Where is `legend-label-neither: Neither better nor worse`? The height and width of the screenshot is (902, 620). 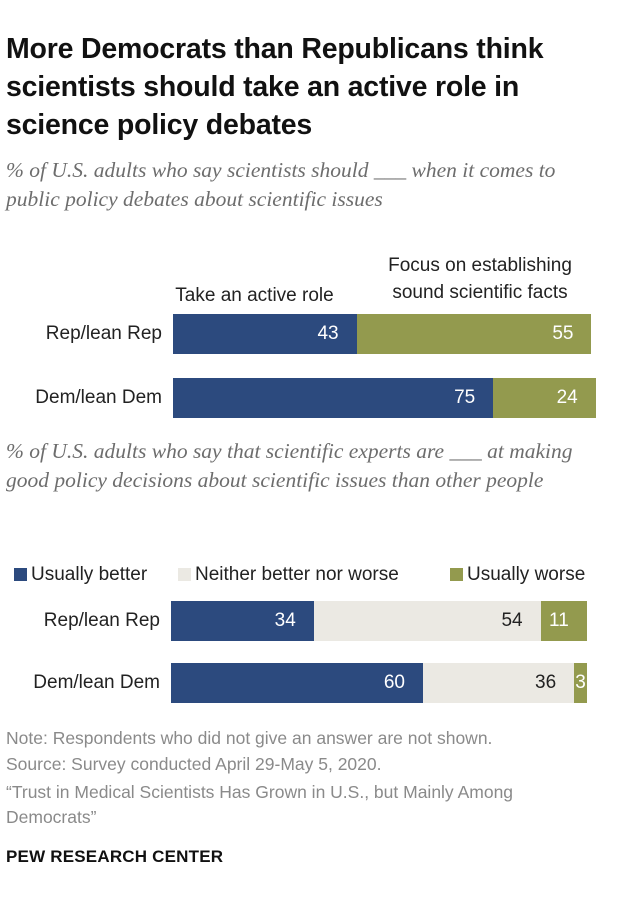
legend-label-neither: Neither better nor worse is located at coordinates (297, 574).